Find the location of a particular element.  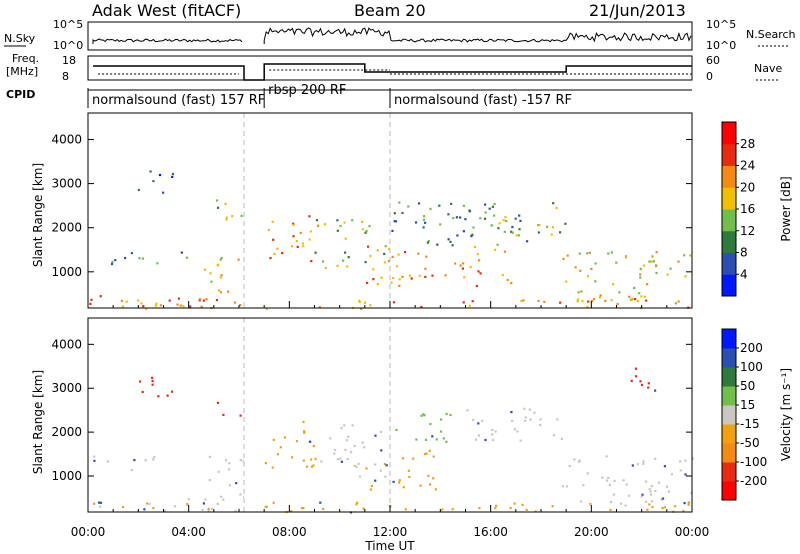

colorbar-tick-label: 200 is located at coordinates (751, 348).